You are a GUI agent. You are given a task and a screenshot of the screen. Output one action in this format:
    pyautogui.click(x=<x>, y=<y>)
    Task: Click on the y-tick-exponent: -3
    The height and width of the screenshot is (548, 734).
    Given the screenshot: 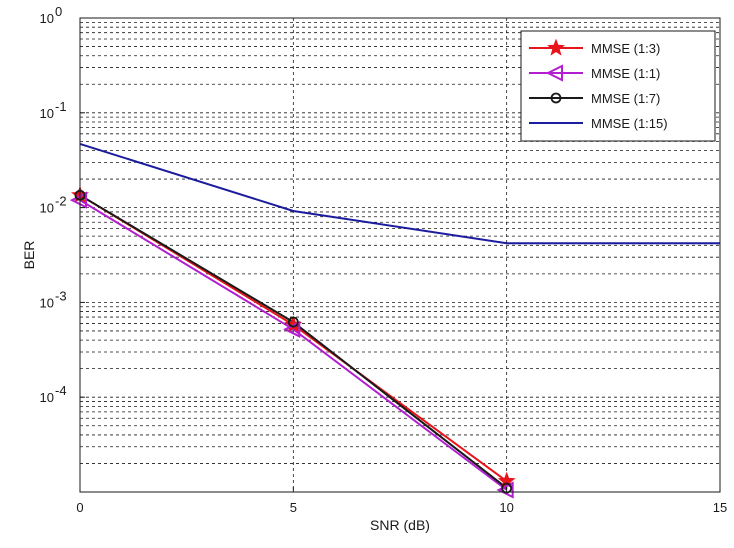 What is the action you would take?
    pyautogui.click(x=61, y=295)
    